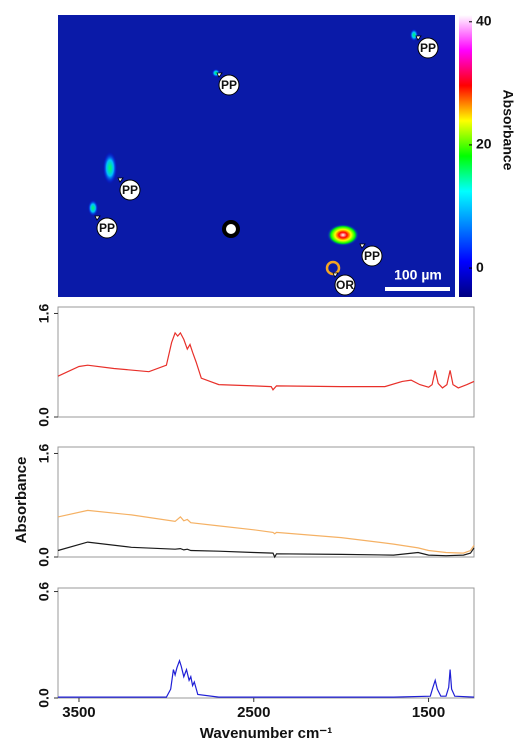  I want to click on colorbar-label: Absorbance, so click(508, 130).